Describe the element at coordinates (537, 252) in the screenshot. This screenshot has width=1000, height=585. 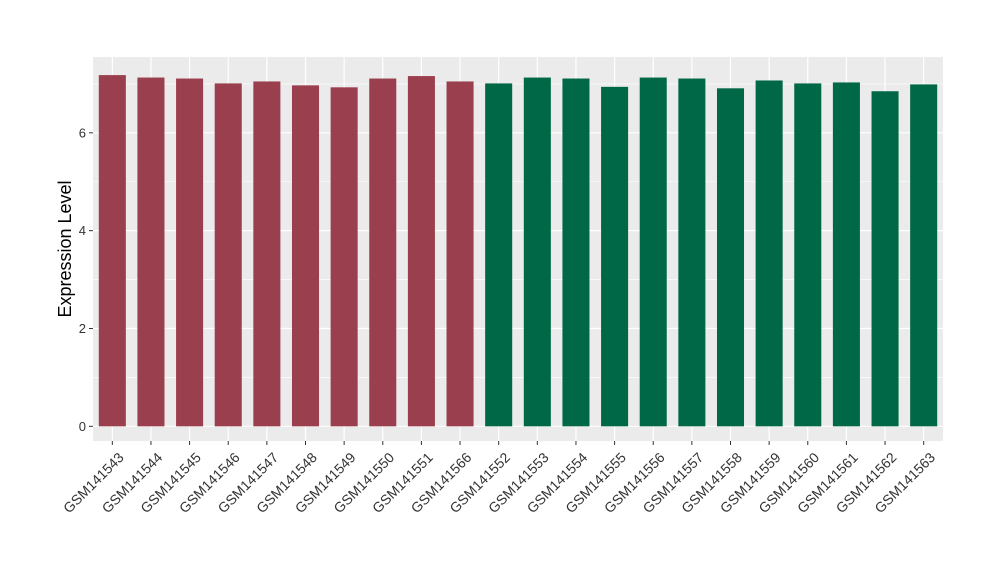
I see `bar-GSM141553` at that location.